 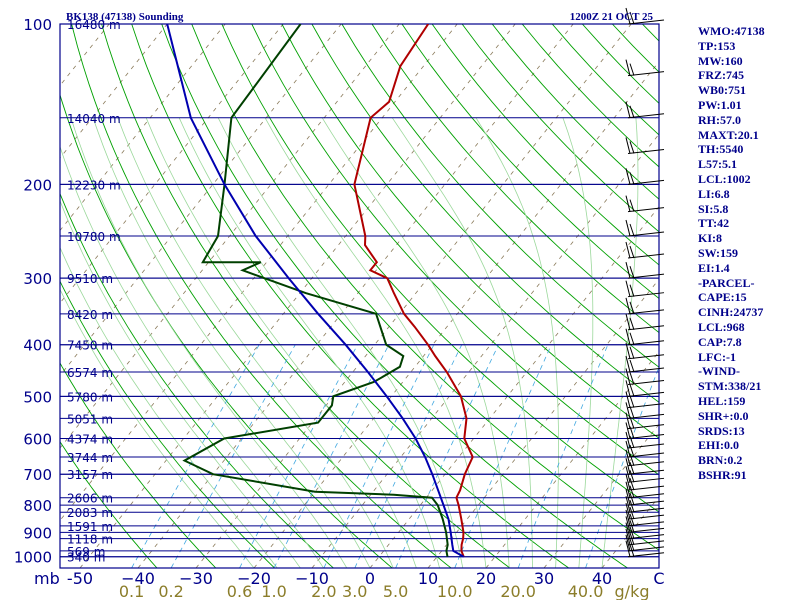 What do you see at coordinates (94, 25) in the screenshot?
I see `height-label: 16480 m` at bounding box center [94, 25].